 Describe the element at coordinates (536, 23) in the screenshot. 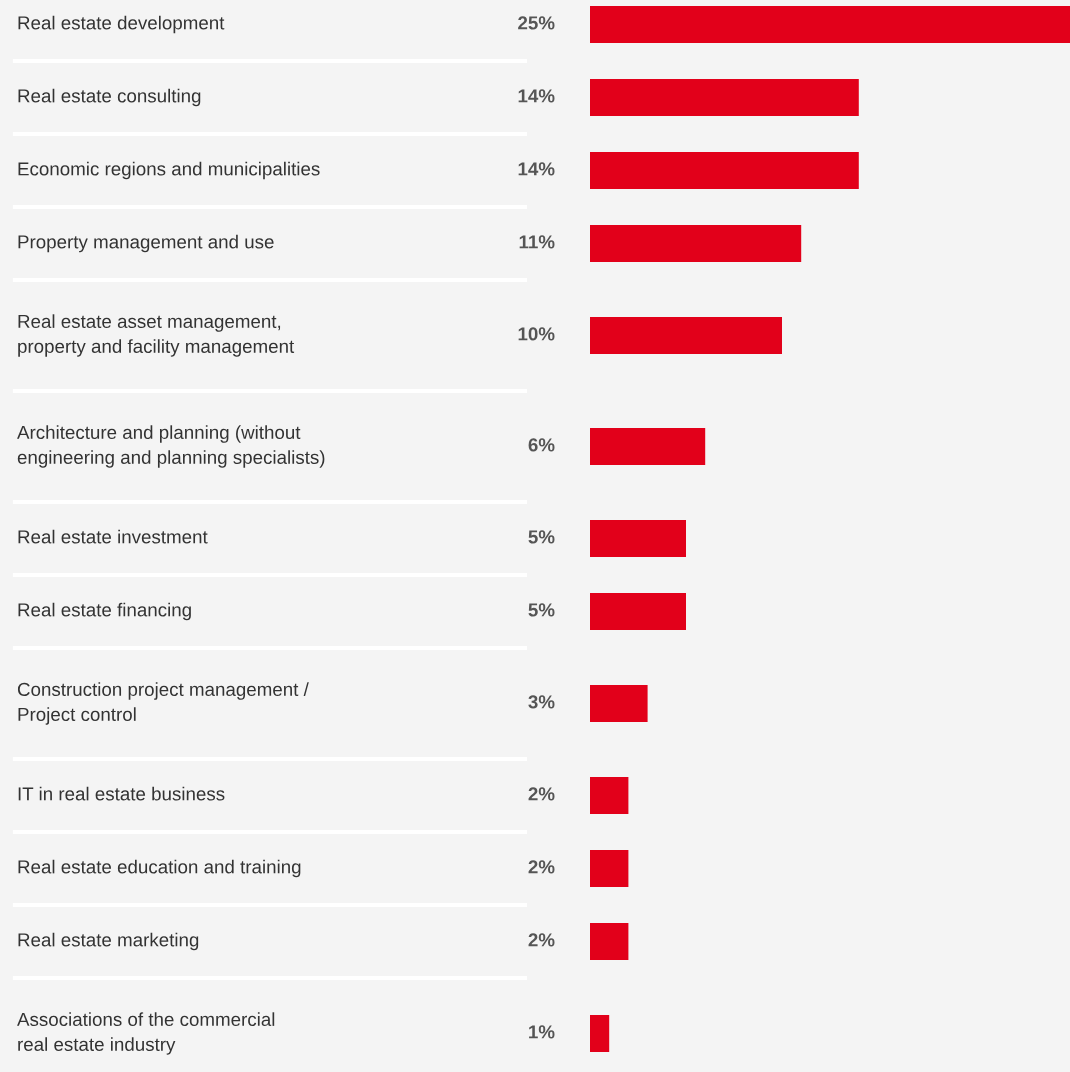

I see `data-label: 25%` at that location.